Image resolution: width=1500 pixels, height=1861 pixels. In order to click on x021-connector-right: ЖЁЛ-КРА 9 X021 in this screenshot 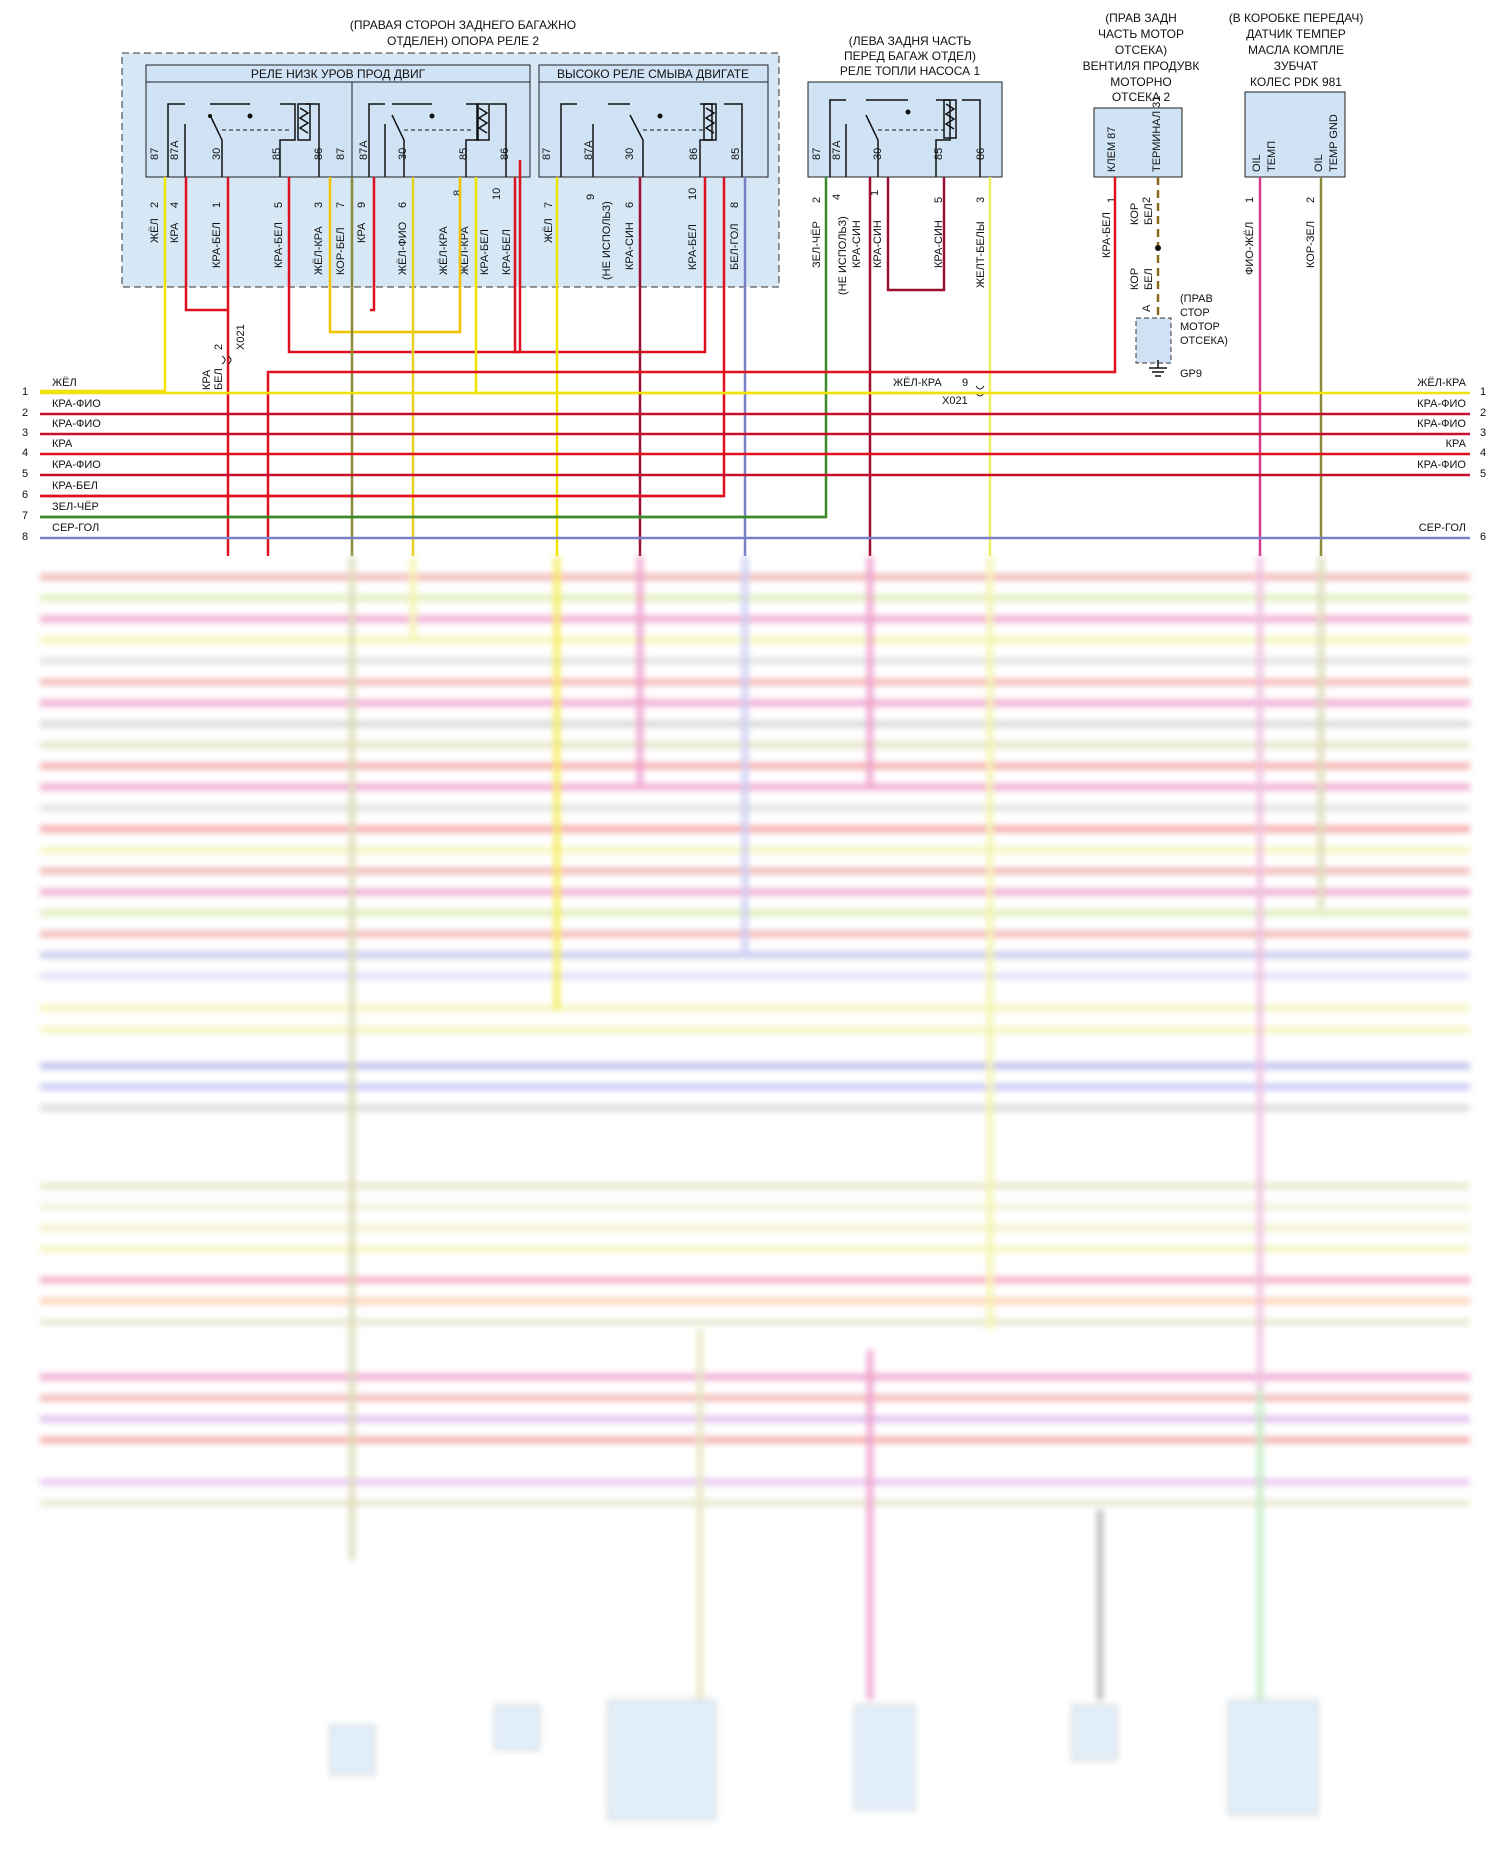, I will do `click(939, 392)`.